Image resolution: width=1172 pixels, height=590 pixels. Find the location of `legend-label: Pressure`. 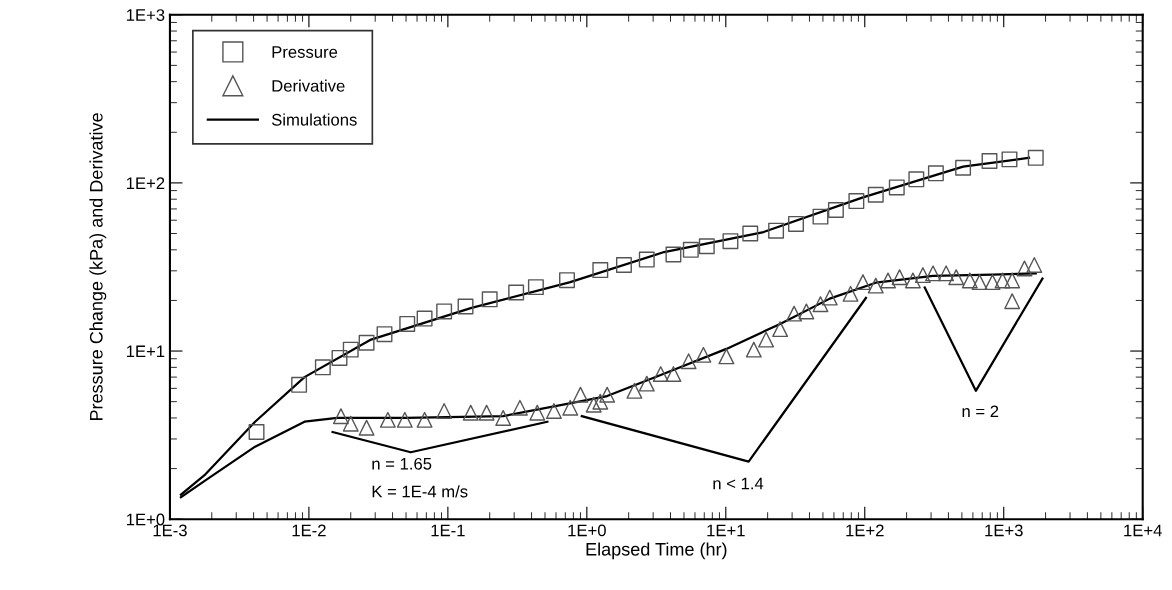

legend-label: Pressure is located at coordinates (305, 52).